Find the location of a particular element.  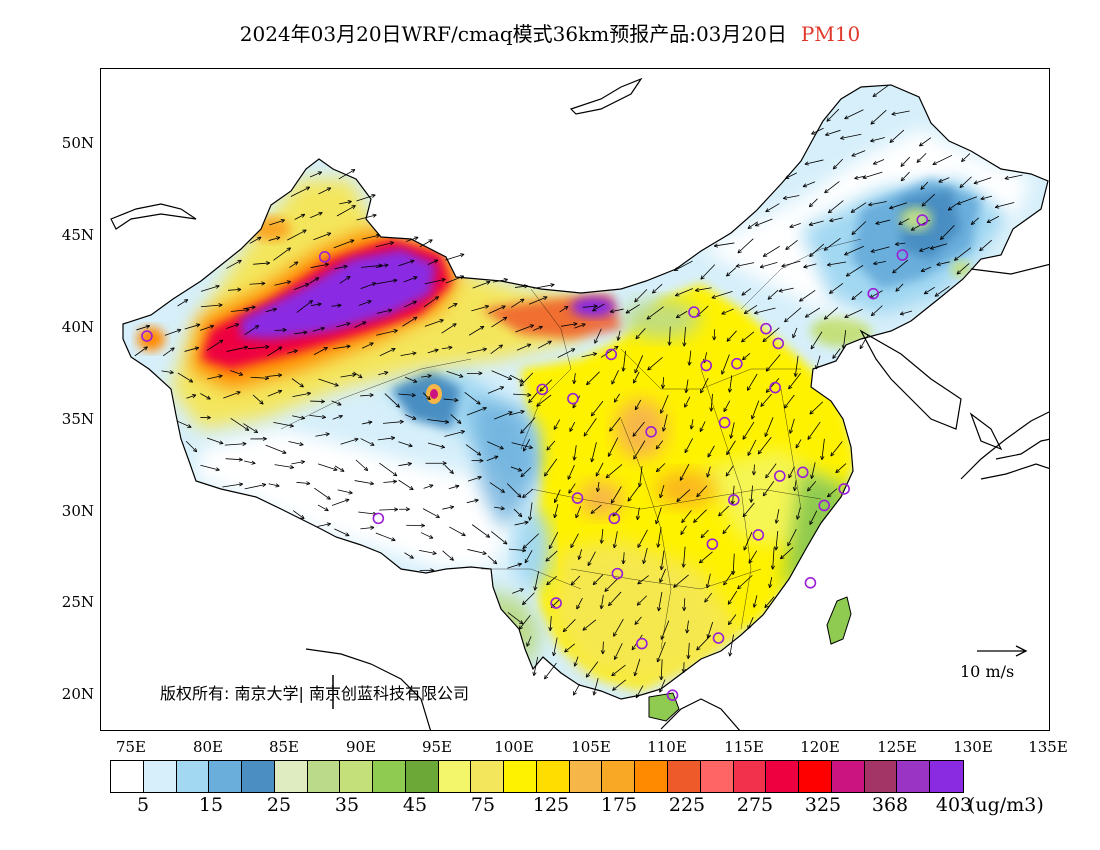

colorbar is located at coordinates (537, 776).